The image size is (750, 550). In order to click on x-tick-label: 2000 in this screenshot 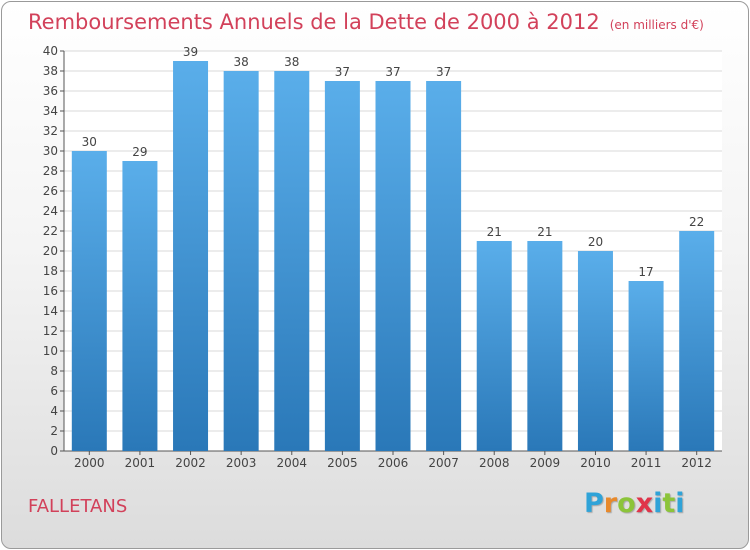, I will do `click(89, 463)`.